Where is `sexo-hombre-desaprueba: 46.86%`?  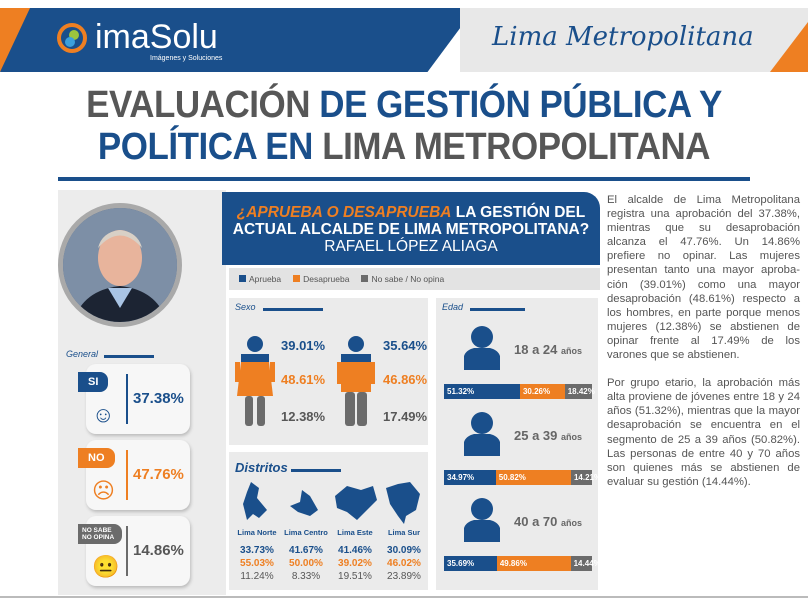
sexo-hombre-desaprueba: 46.86% is located at coordinates (405, 379).